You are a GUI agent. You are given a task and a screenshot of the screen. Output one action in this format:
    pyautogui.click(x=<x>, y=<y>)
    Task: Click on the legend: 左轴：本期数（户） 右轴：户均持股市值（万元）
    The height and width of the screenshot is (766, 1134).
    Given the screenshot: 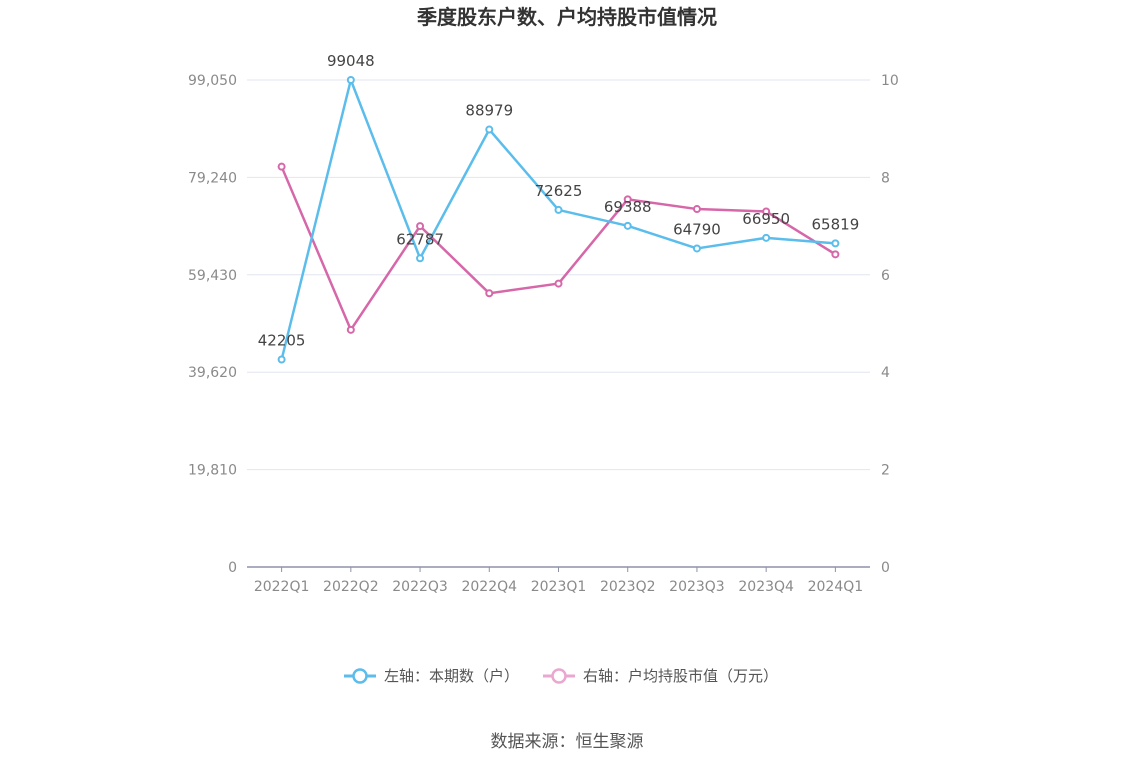 What is the action you would take?
    pyautogui.click(x=561, y=676)
    